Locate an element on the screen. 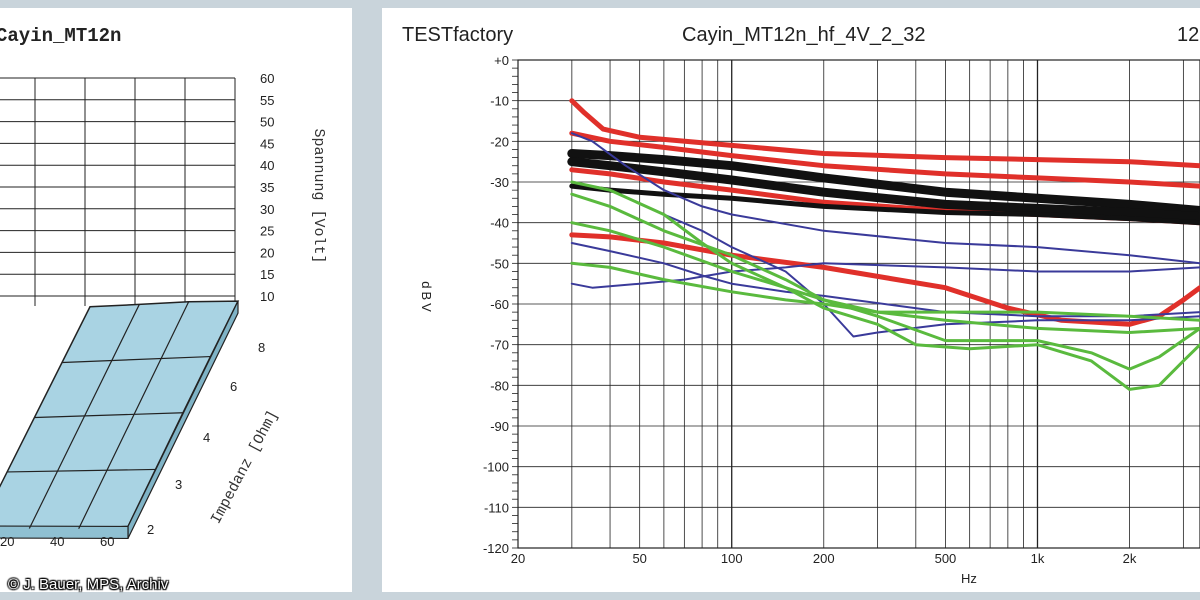  y-tick-label: -40 is located at coordinates (499, 223).